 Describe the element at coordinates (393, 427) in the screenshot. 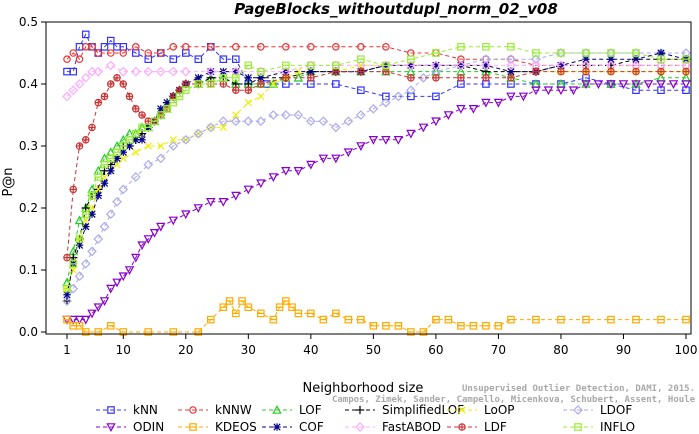

I see `legend-item-fastabod: FastABOD` at that location.